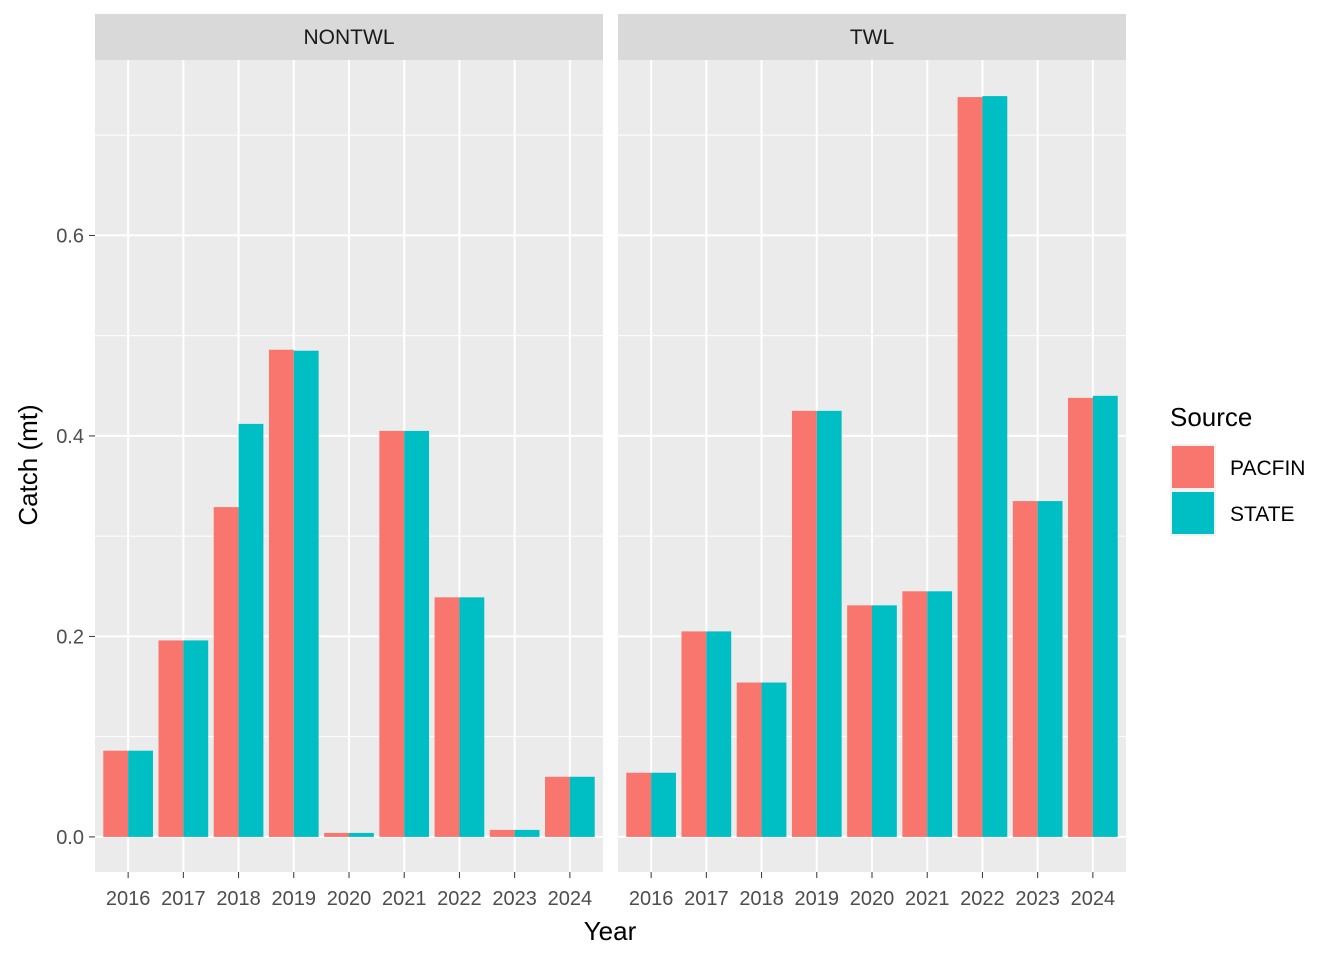 The image size is (1344, 960). What do you see at coordinates (1193, 513) in the screenshot?
I see `legend-key-state` at bounding box center [1193, 513].